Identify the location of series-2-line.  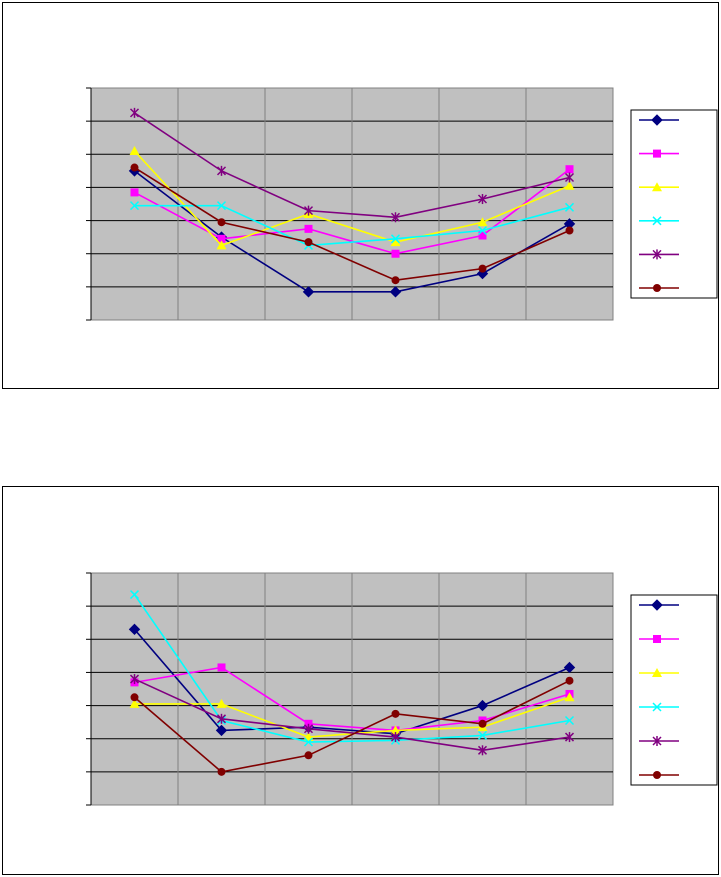
(352, 211).